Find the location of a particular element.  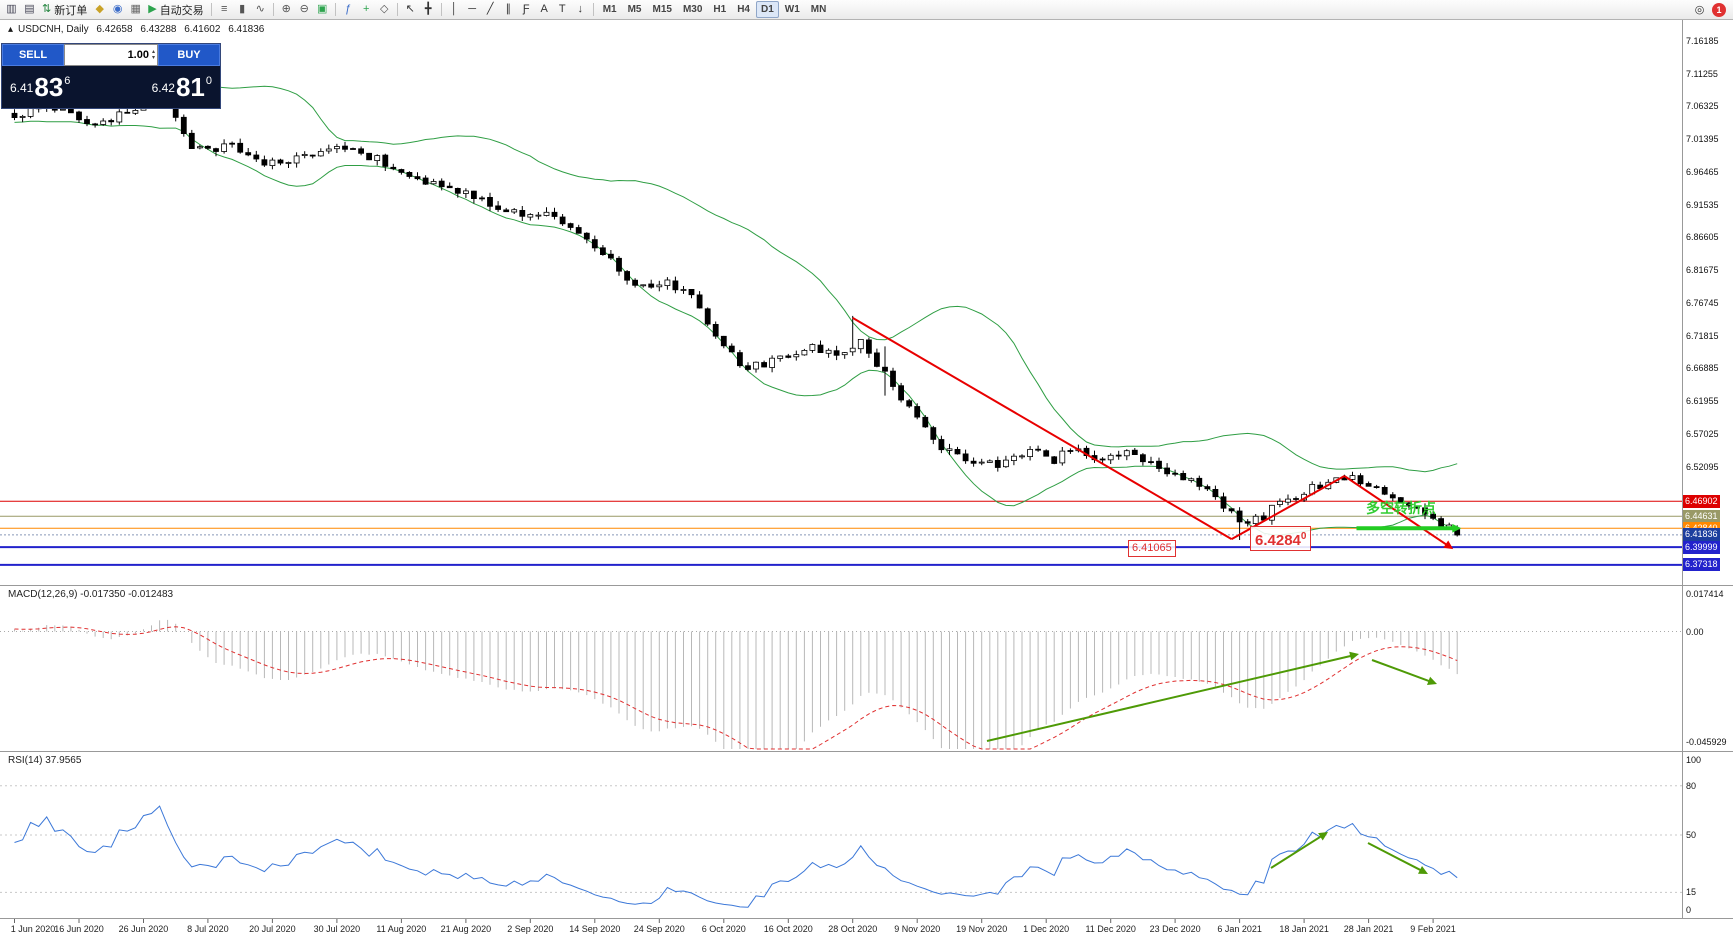

lot-spinner: ▴ ▾ is located at coordinates (153, 55).